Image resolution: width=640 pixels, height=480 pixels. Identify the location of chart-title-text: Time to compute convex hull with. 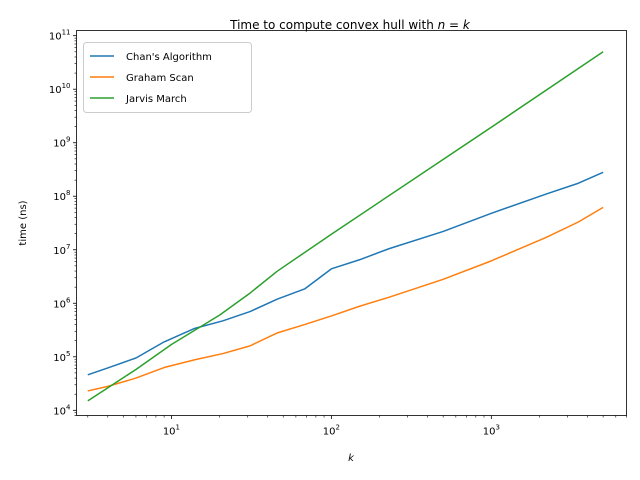
(333, 25).